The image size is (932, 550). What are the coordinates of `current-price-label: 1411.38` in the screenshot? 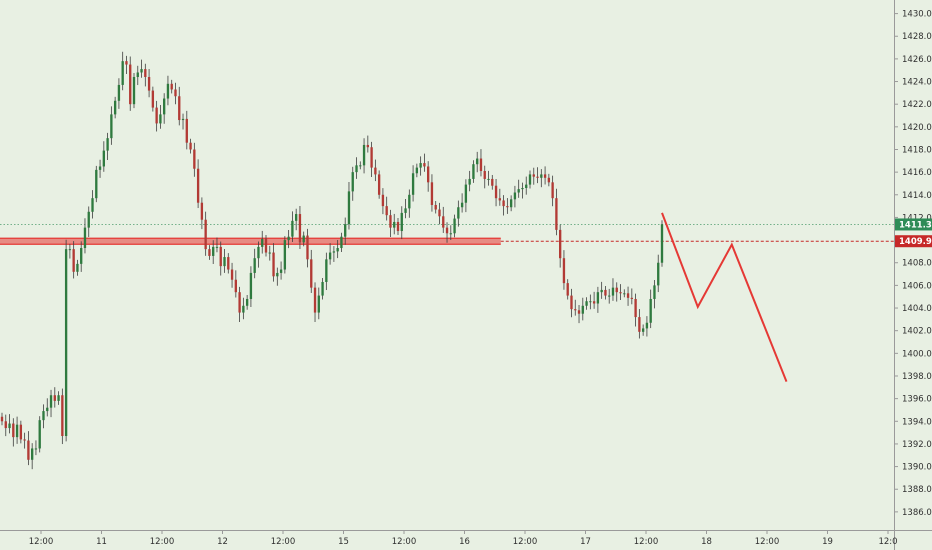 It's located at (915, 225).